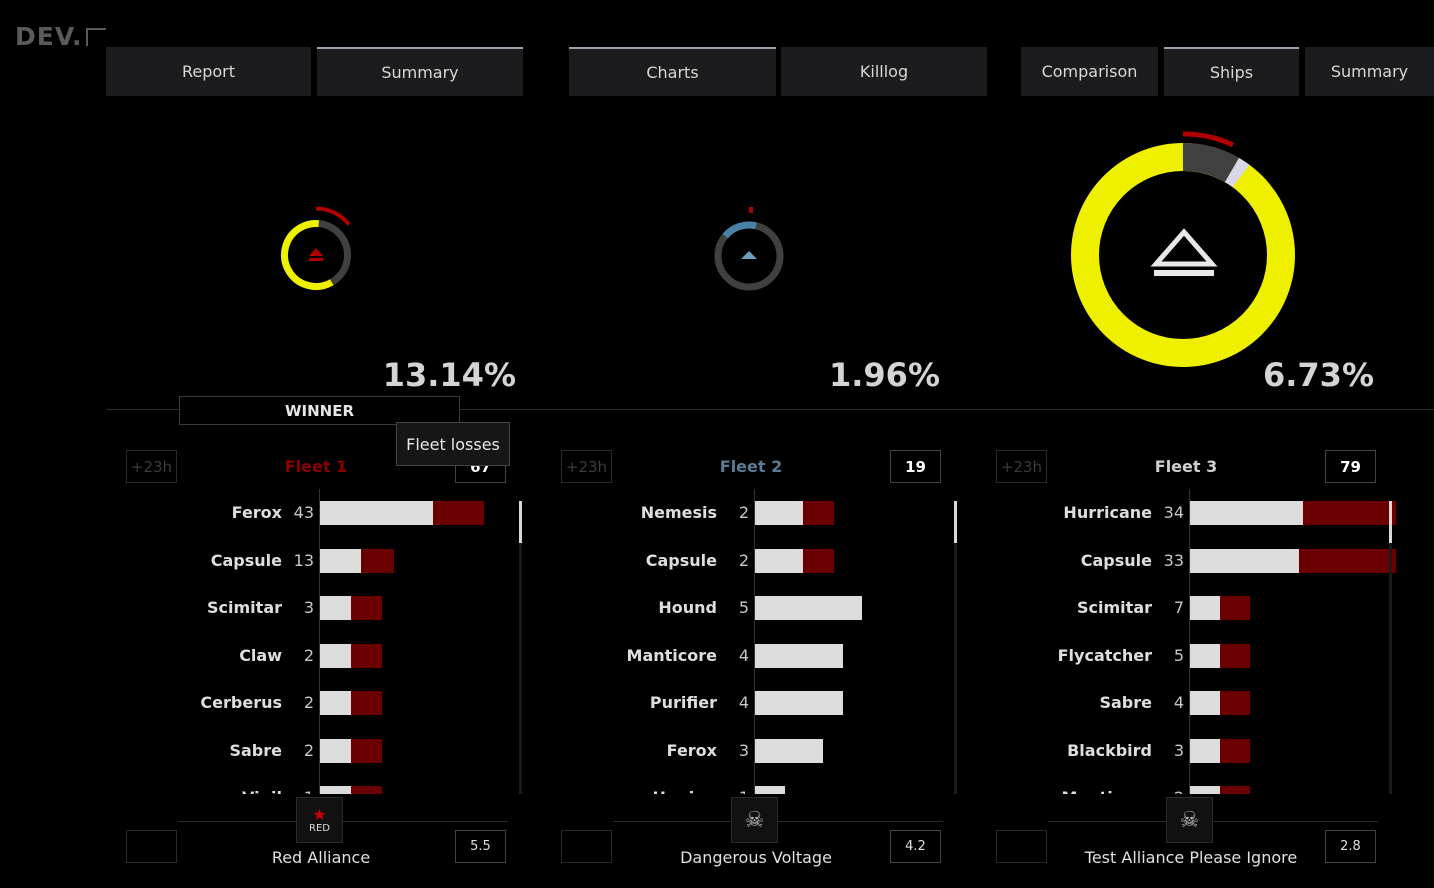  What do you see at coordinates (262, 791) in the screenshot?
I see `ship-name: Vigil` at bounding box center [262, 791].